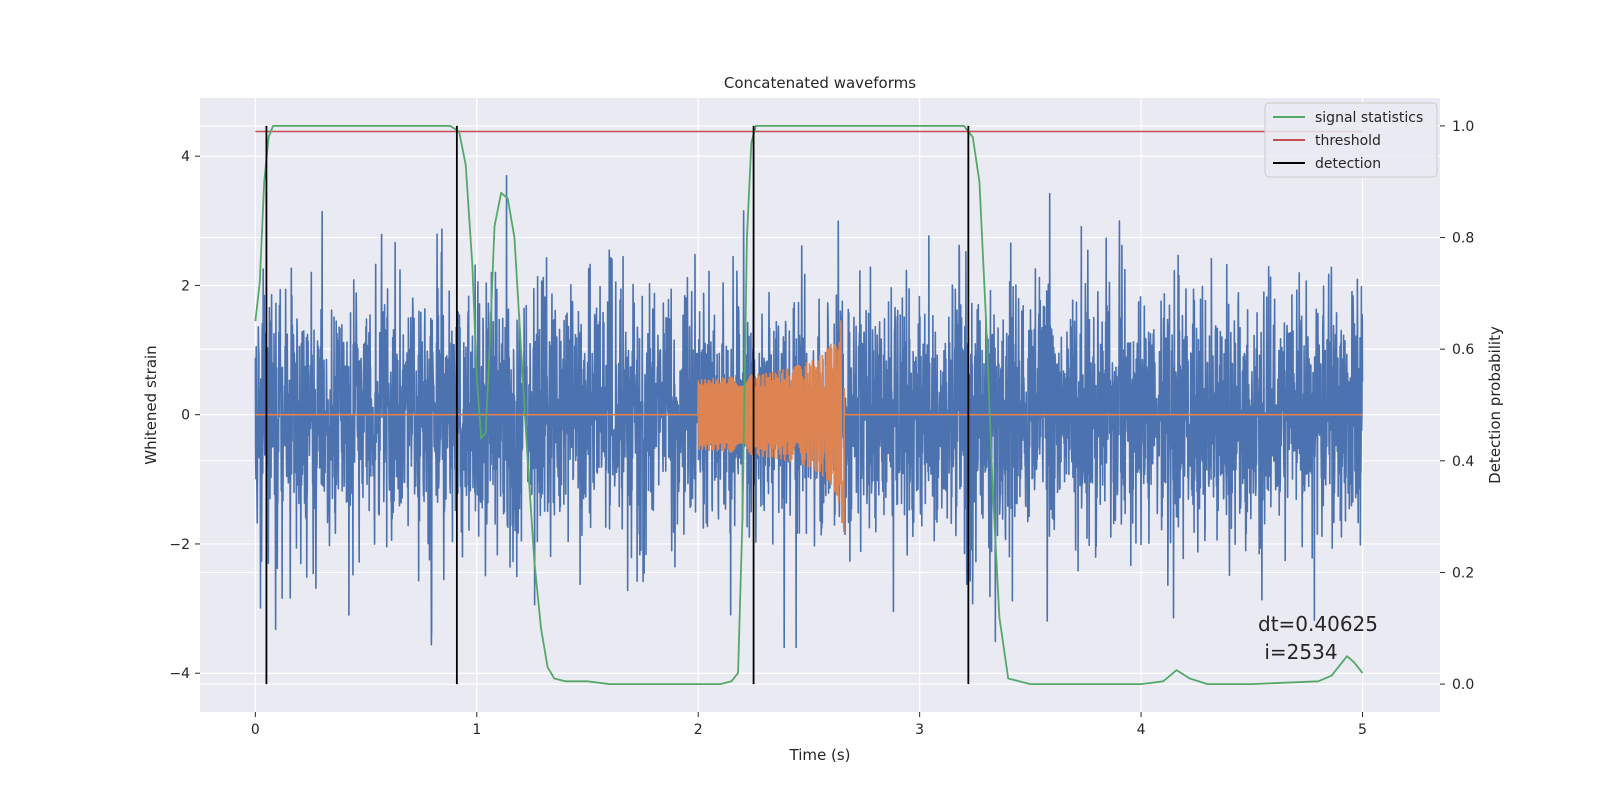 This screenshot has height=804, width=1600. Describe the element at coordinates (255, 730) in the screenshot. I see `x-tick-label: 0` at that location.